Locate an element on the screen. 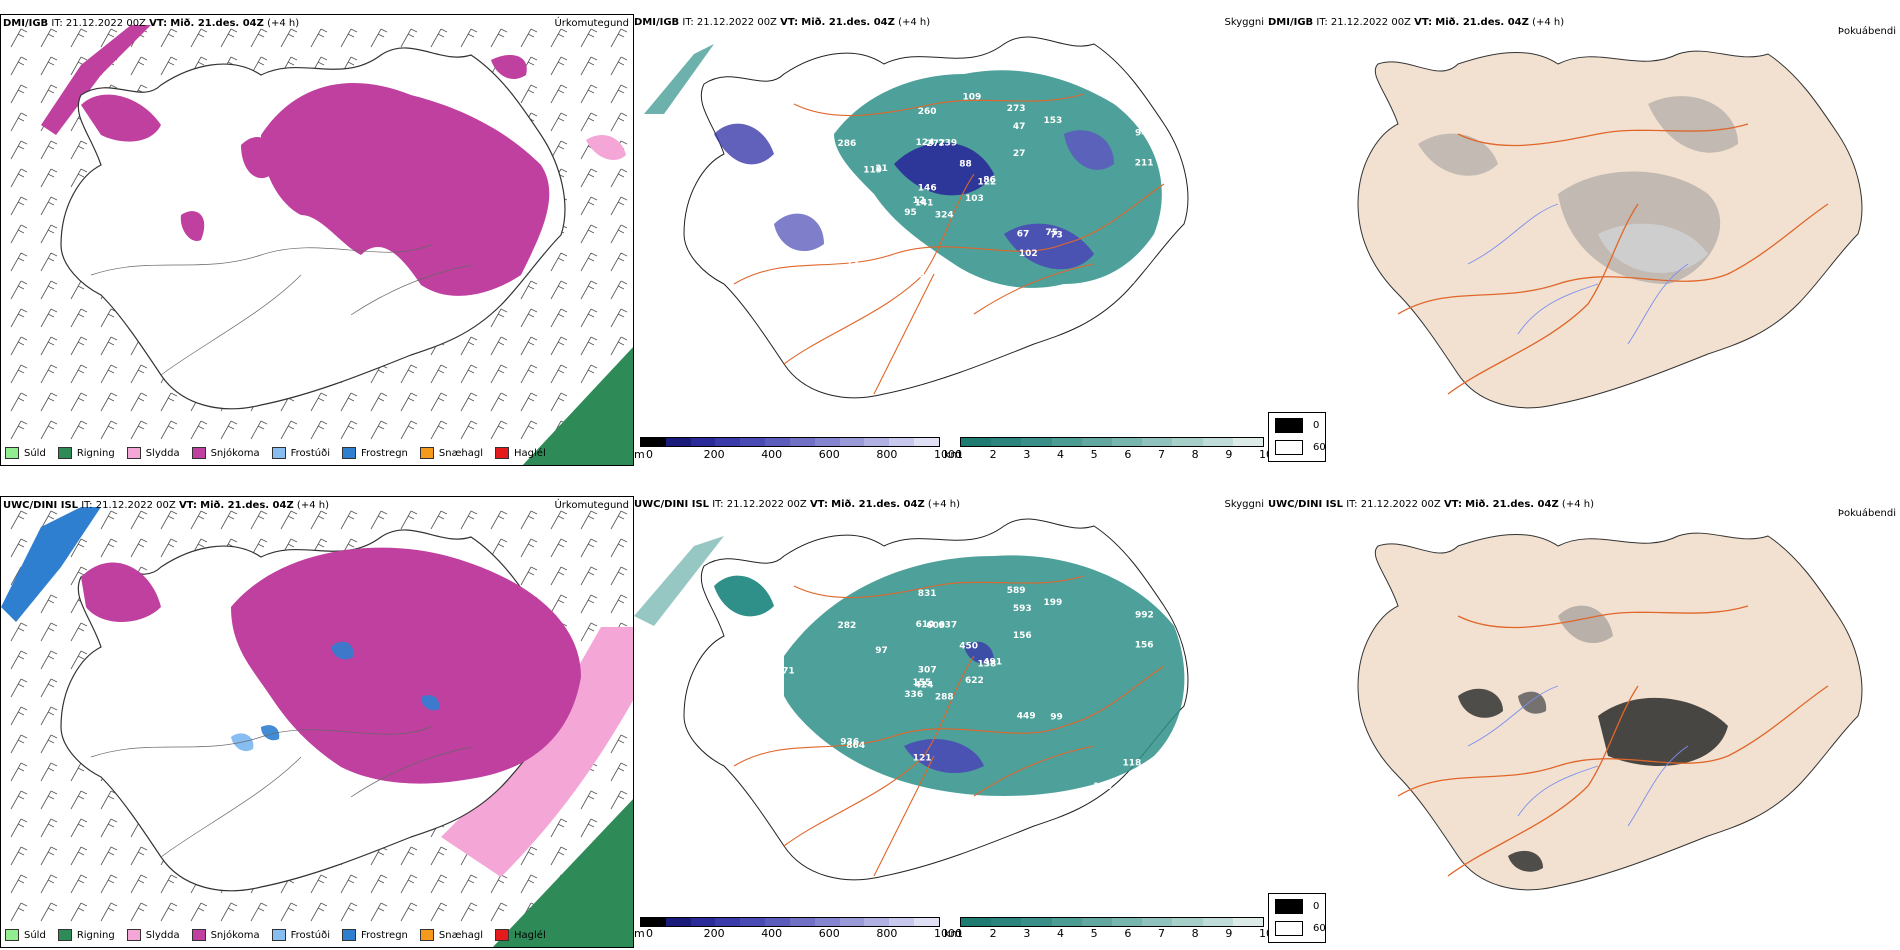 This screenshot has width=1900, height=950. visibility-label: 282 is located at coordinates (847, 626).